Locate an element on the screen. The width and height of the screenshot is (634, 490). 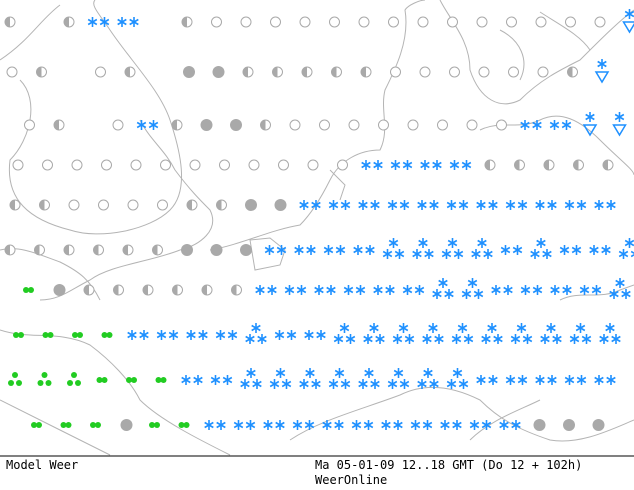
shower-triangle is located at coordinates (619, 130).